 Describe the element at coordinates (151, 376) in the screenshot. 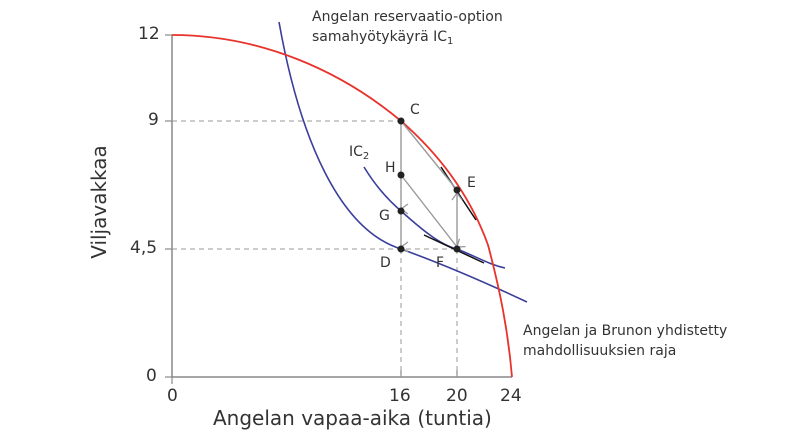

I see `y-tick-label-0: 0` at that location.